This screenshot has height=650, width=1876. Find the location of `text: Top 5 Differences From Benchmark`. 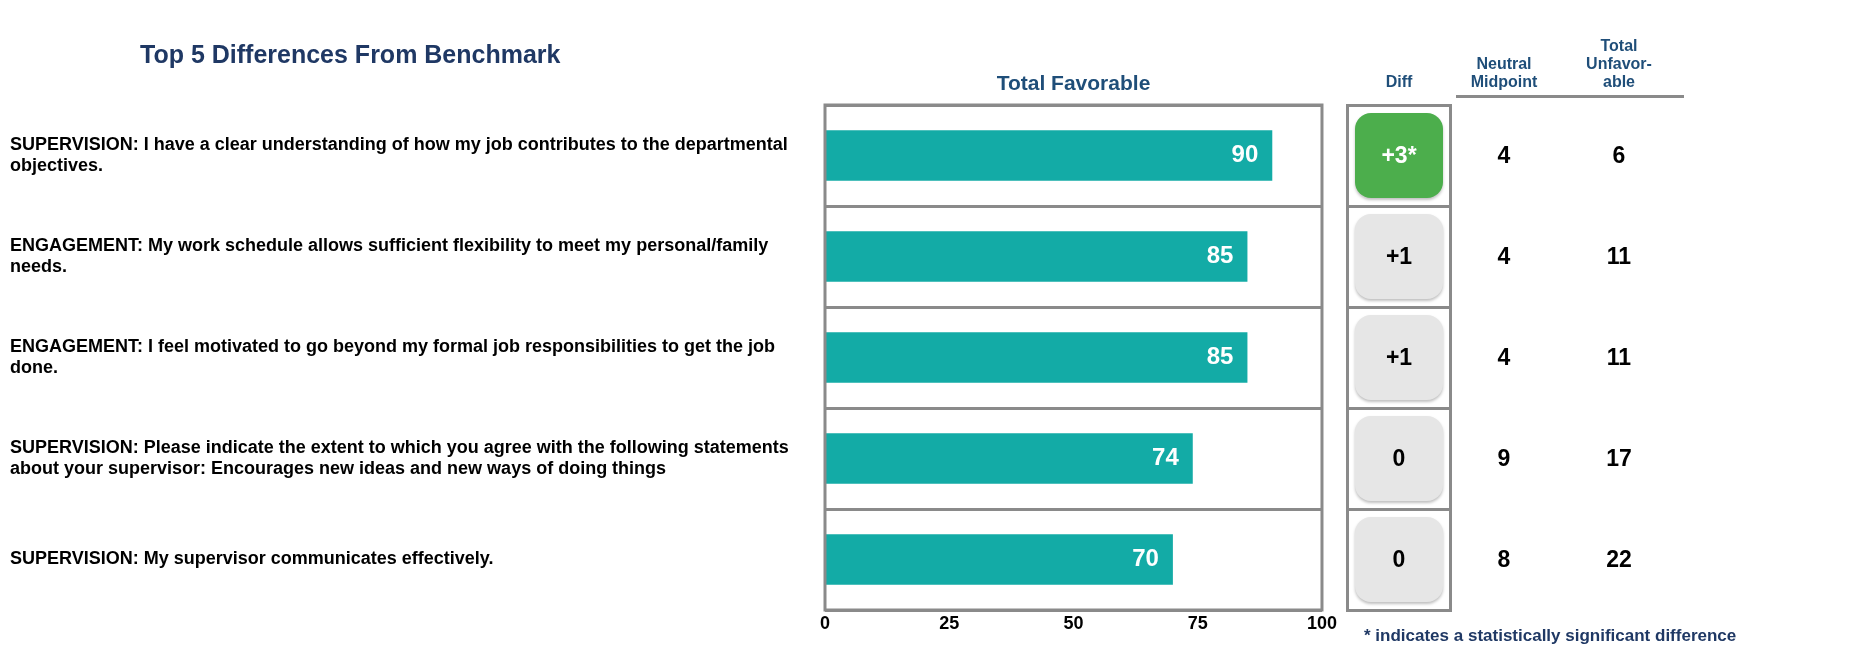

text: Top 5 Differences From Benchmark is located at coordinates (350, 54).